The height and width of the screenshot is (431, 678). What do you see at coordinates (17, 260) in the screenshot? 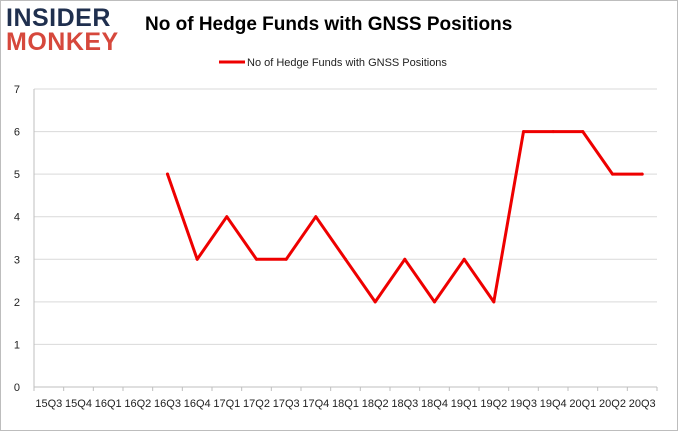
I see `y-tick-label: 3` at bounding box center [17, 260].